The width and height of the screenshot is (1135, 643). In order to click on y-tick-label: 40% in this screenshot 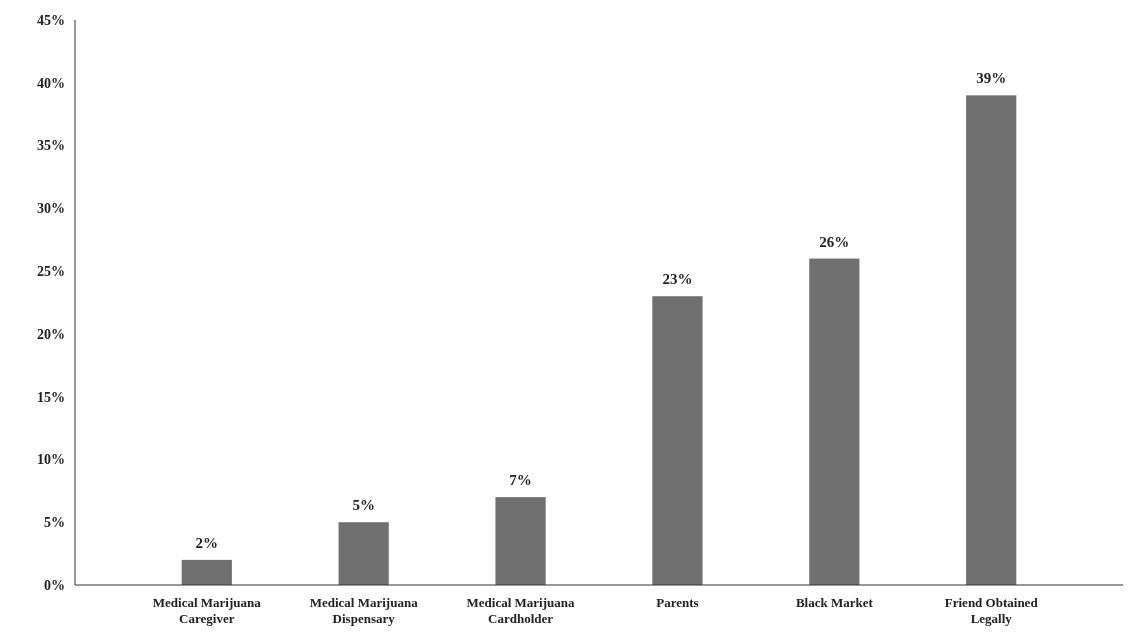, I will do `click(51, 83)`.